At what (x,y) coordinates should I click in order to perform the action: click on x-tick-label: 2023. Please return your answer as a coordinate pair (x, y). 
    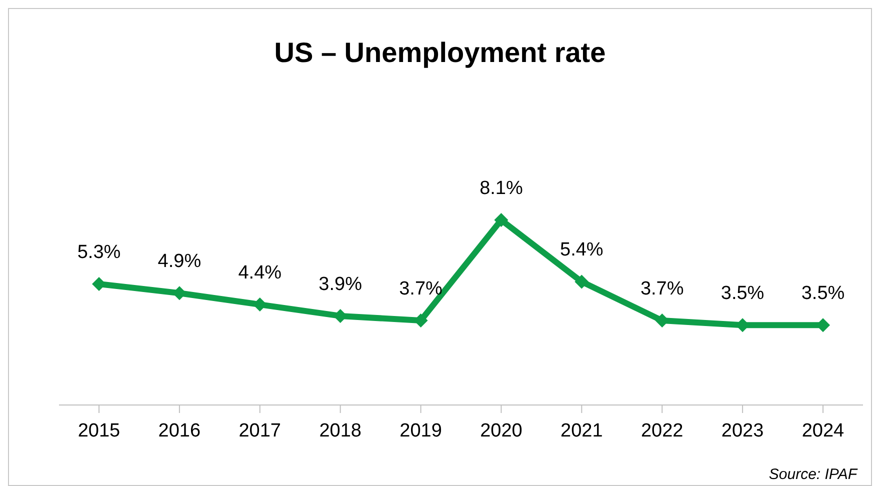
    Looking at the image, I should click on (742, 431).